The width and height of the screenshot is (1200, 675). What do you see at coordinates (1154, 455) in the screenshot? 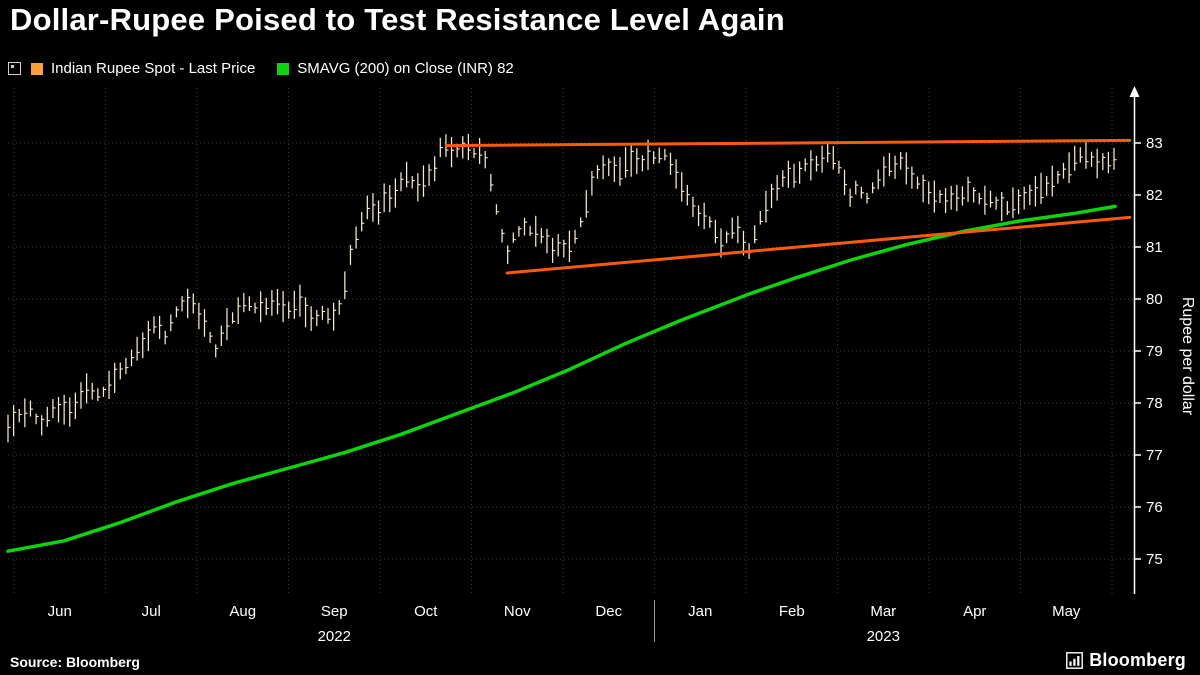
I see `svg-text: 77` at bounding box center [1154, 455].